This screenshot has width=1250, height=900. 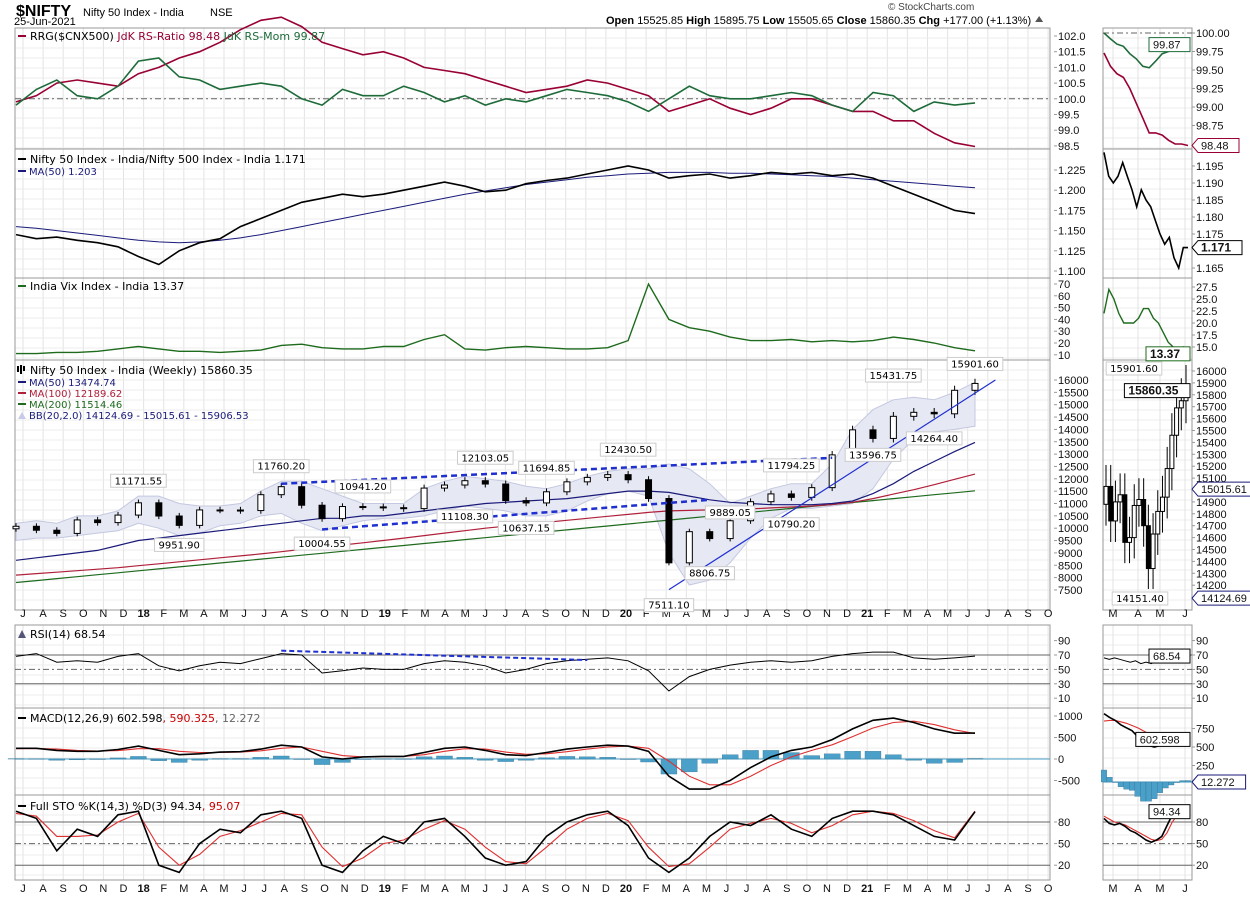 What do you see at coordinates (929, 21) in the screenshot?
I see `chg-label: Chg` at bounding box center [929, 21].